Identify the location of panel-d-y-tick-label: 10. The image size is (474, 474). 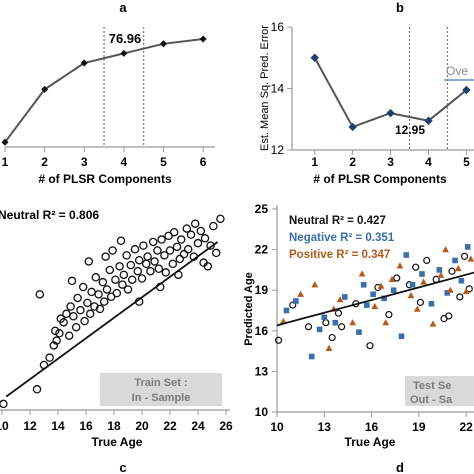
(262, 412).